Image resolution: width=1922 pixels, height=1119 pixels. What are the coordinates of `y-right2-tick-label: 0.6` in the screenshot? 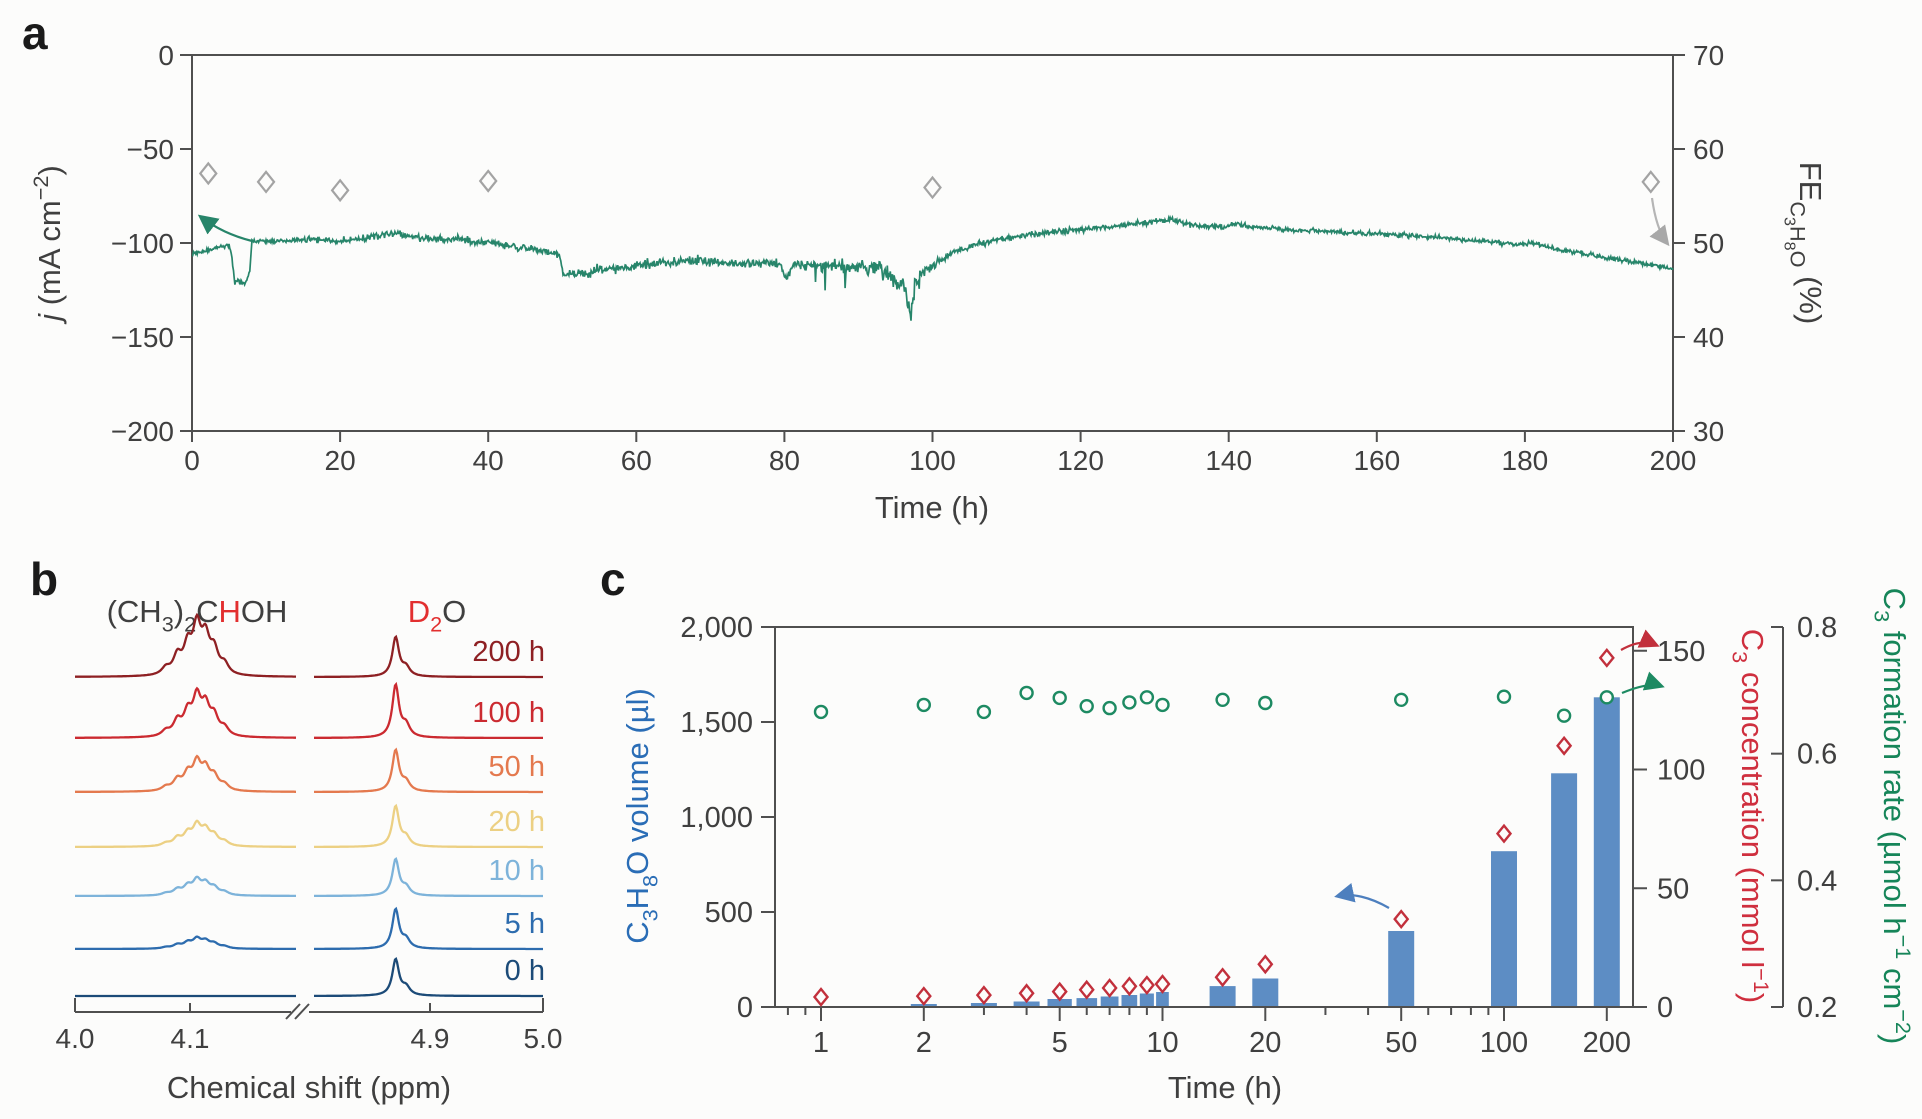 It's located at (1817, 755).